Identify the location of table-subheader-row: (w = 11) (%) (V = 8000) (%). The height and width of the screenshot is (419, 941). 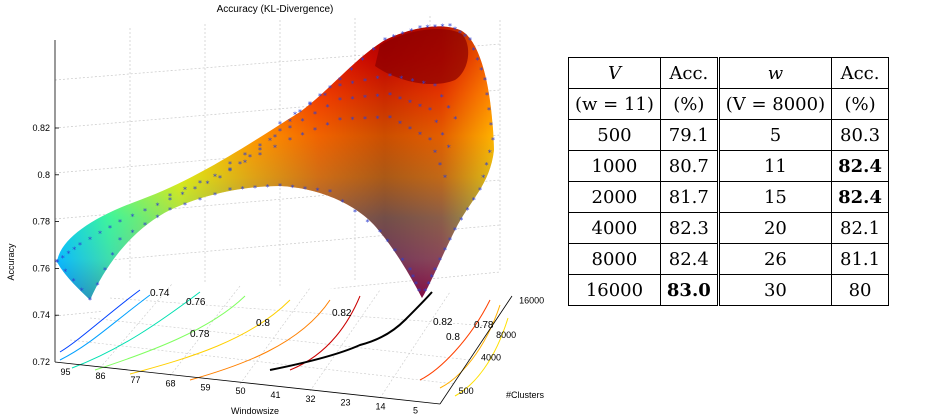
(728, 104).